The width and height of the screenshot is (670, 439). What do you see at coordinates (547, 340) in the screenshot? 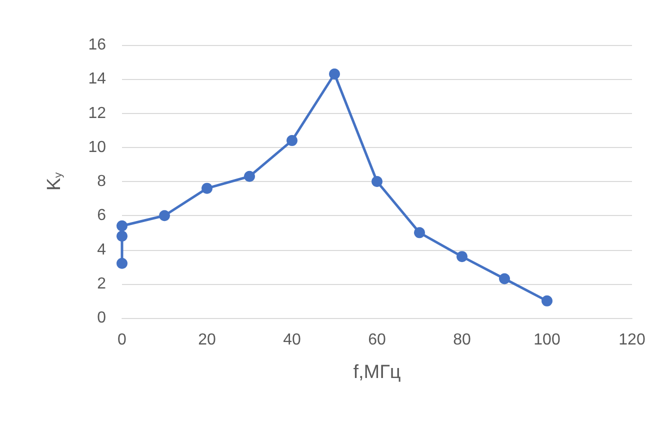
I see `x-tick-label: 100` at bounding box center [547, 340].